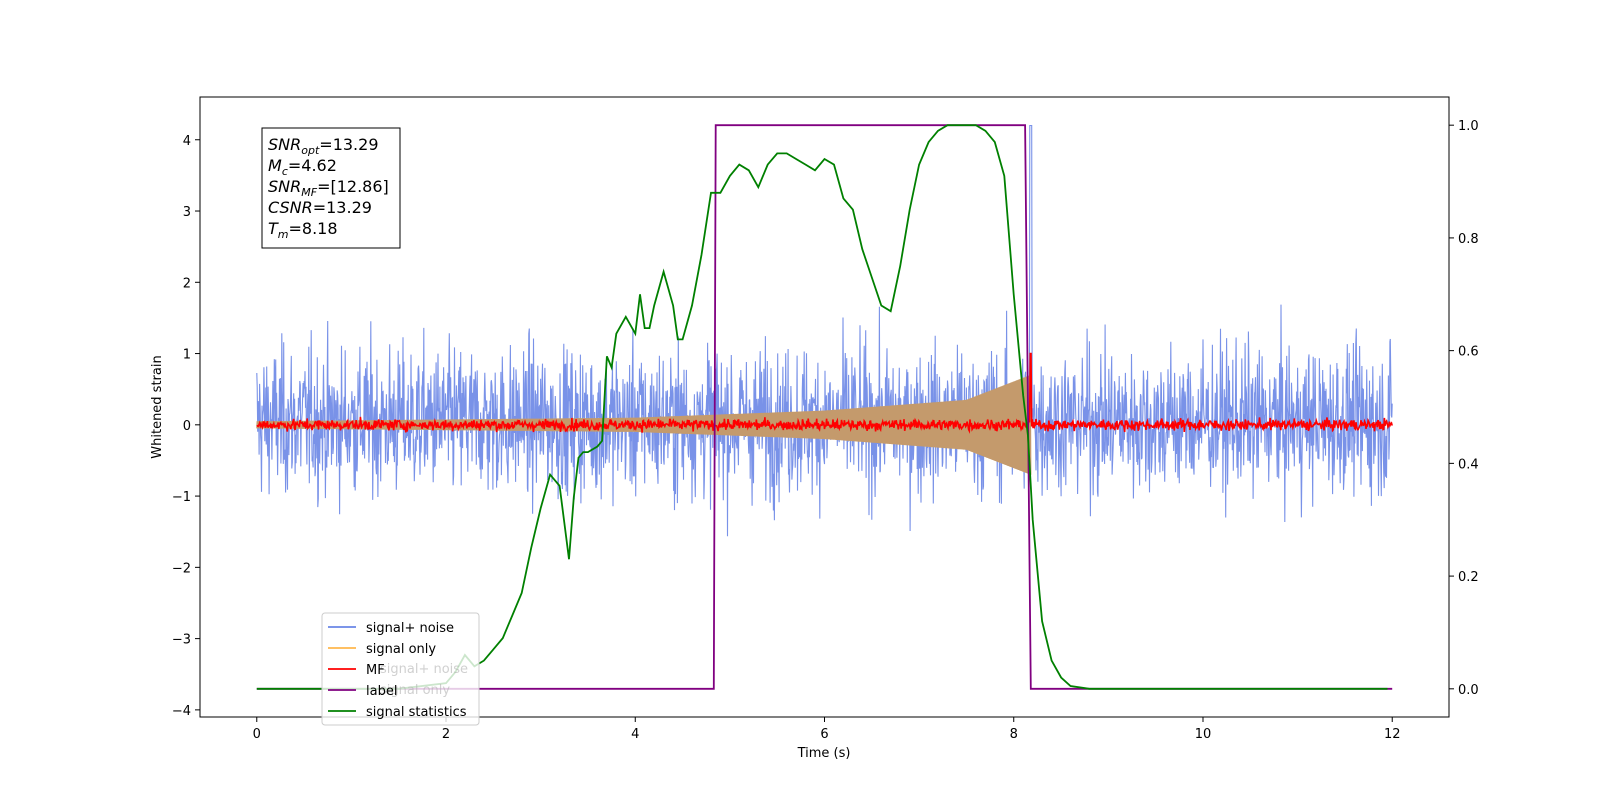 The height and width of the screenshot is (800, 1600). Describe the element at coordinates (328, 188) in the screenshot. I see `annotation-line: SNRMF=[12.86]` at that location.